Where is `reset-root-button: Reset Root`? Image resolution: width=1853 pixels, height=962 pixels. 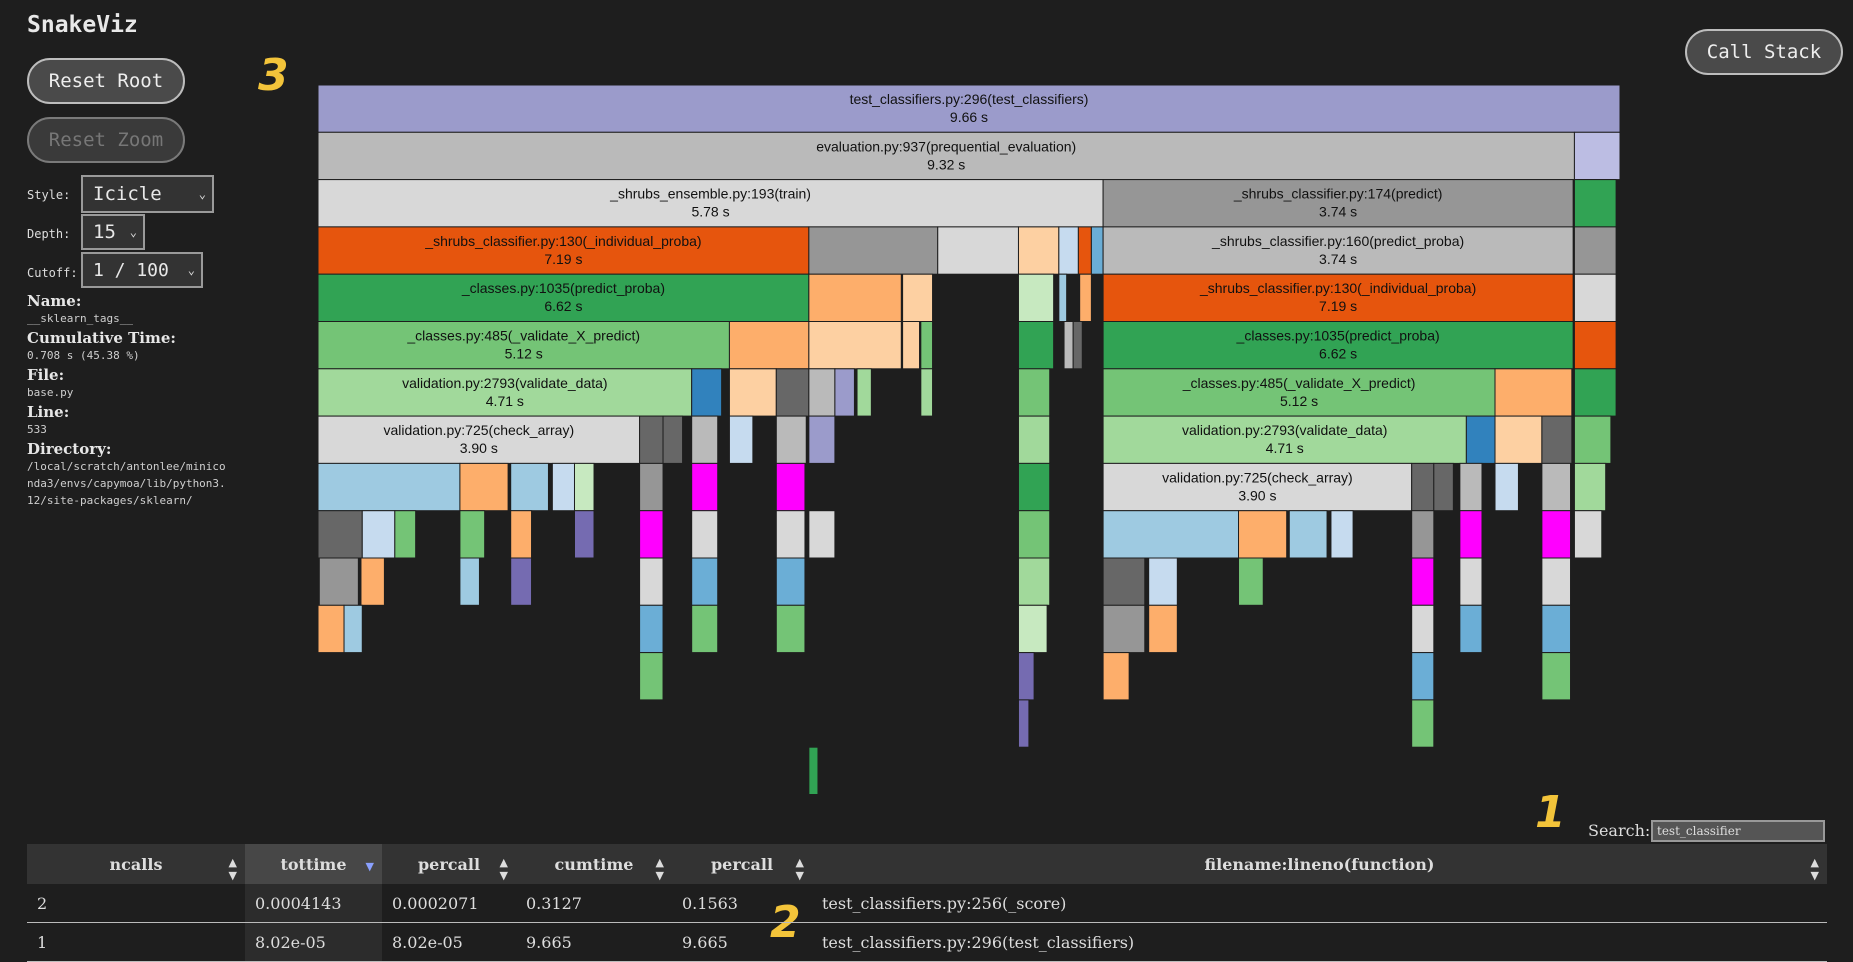 reset-root-button: Reset Root is located at coordinates (106, 81).